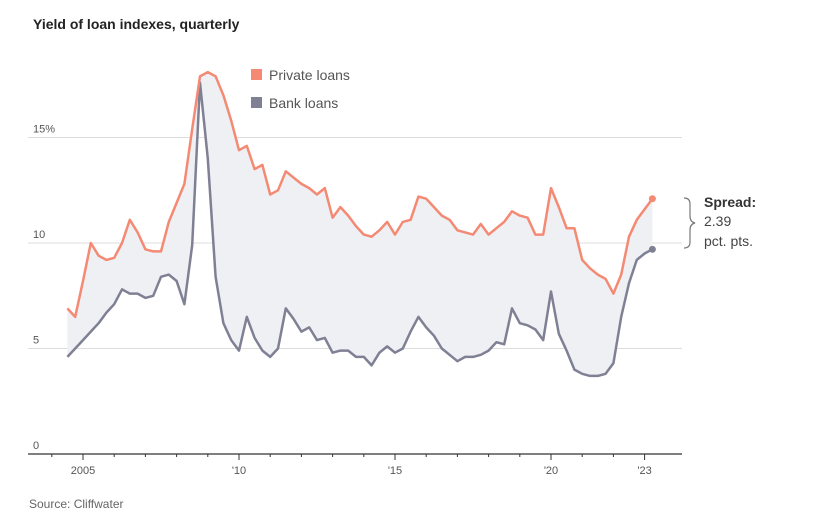  I want to click on x-tick-label: '10, so click(239, 471).